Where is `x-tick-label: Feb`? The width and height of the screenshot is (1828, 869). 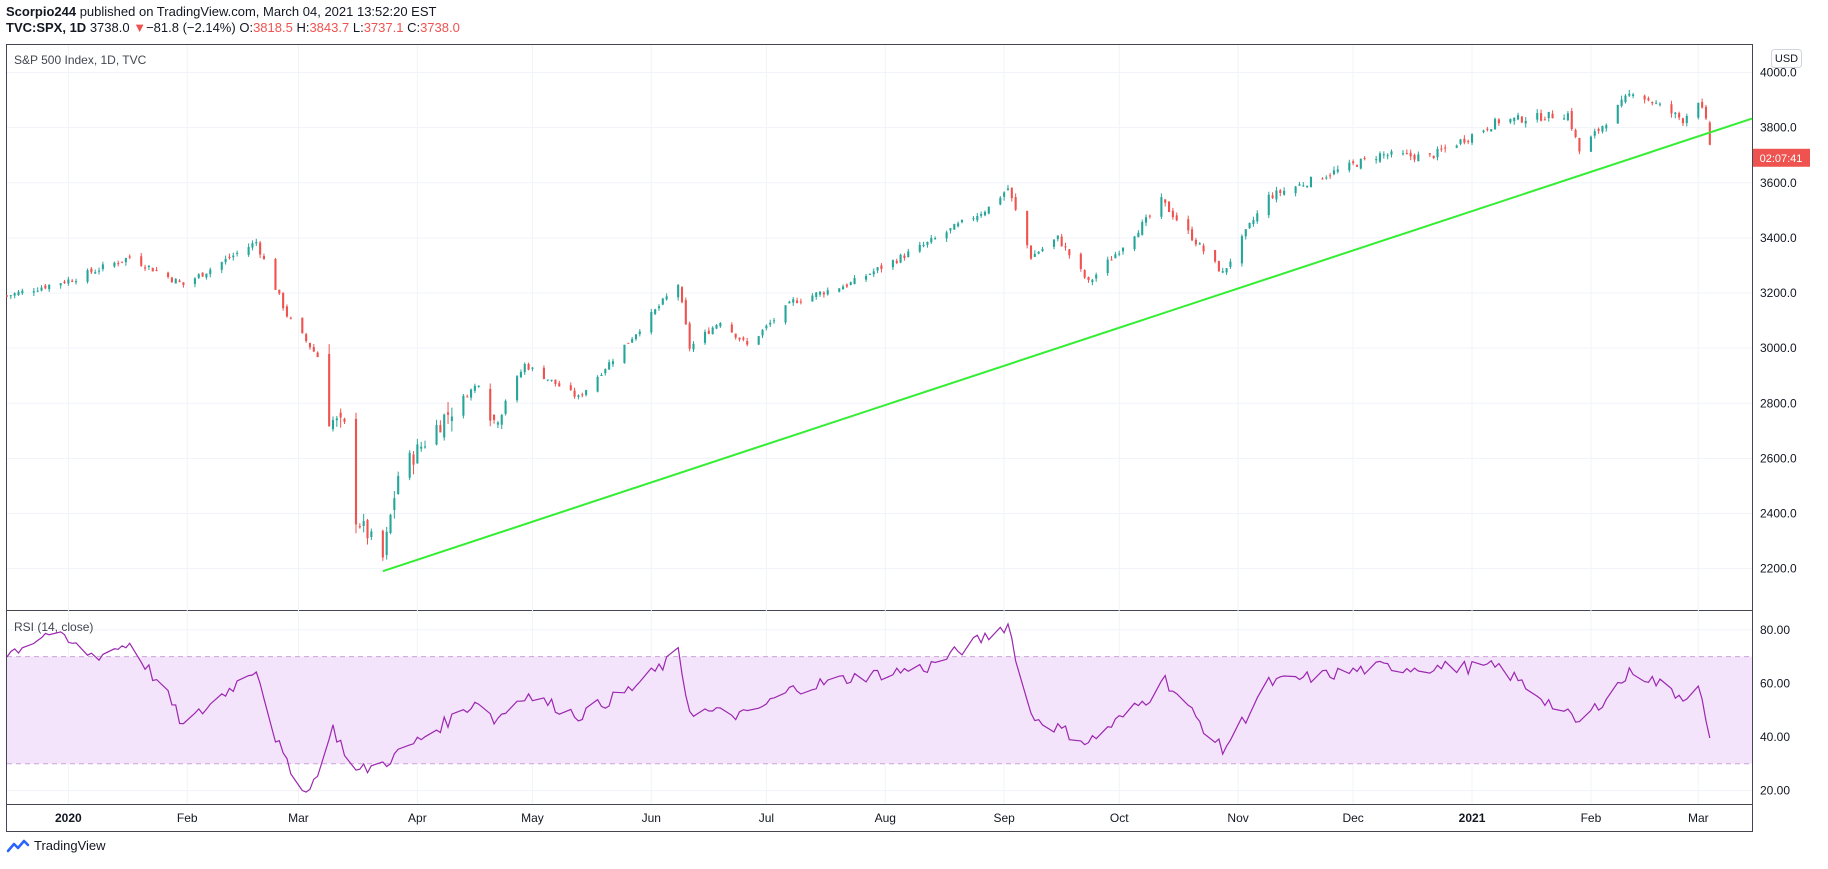
x-tick-label: Feb is located at coordinates (1591, 818).